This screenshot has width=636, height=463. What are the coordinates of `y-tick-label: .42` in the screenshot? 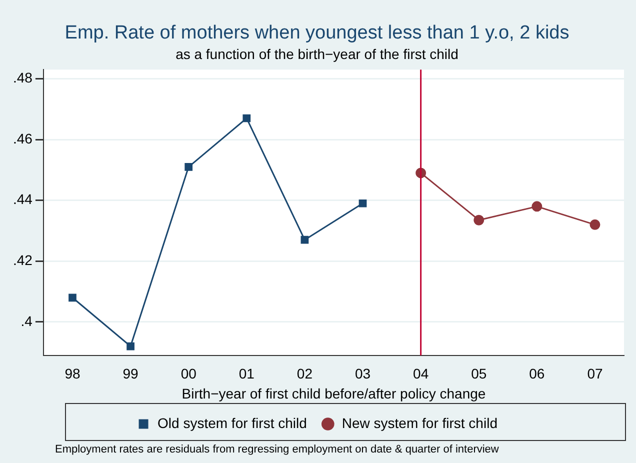 It's located at (22, 260).